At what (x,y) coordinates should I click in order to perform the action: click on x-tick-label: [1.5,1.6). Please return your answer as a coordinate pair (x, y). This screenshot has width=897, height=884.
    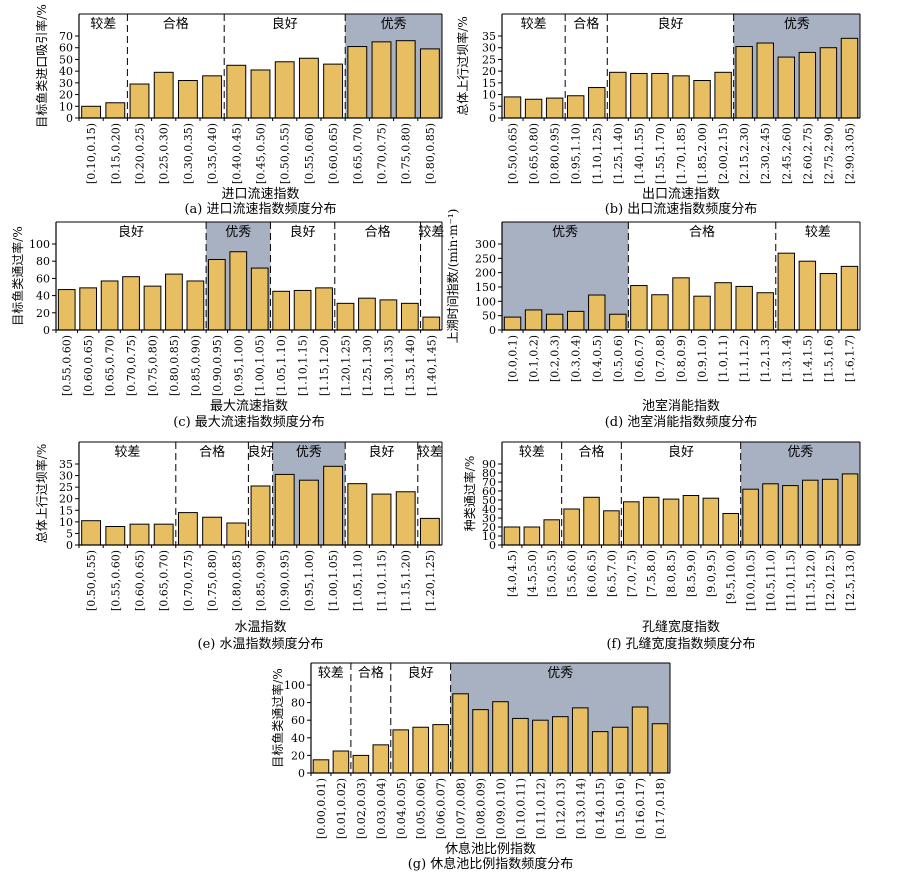
    Looking at the image, I should click on (828, 358).